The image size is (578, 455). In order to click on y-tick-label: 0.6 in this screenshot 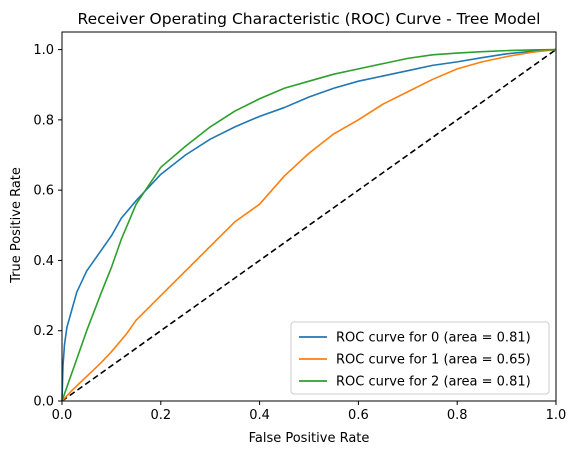, I will do `click(43, 191)`.